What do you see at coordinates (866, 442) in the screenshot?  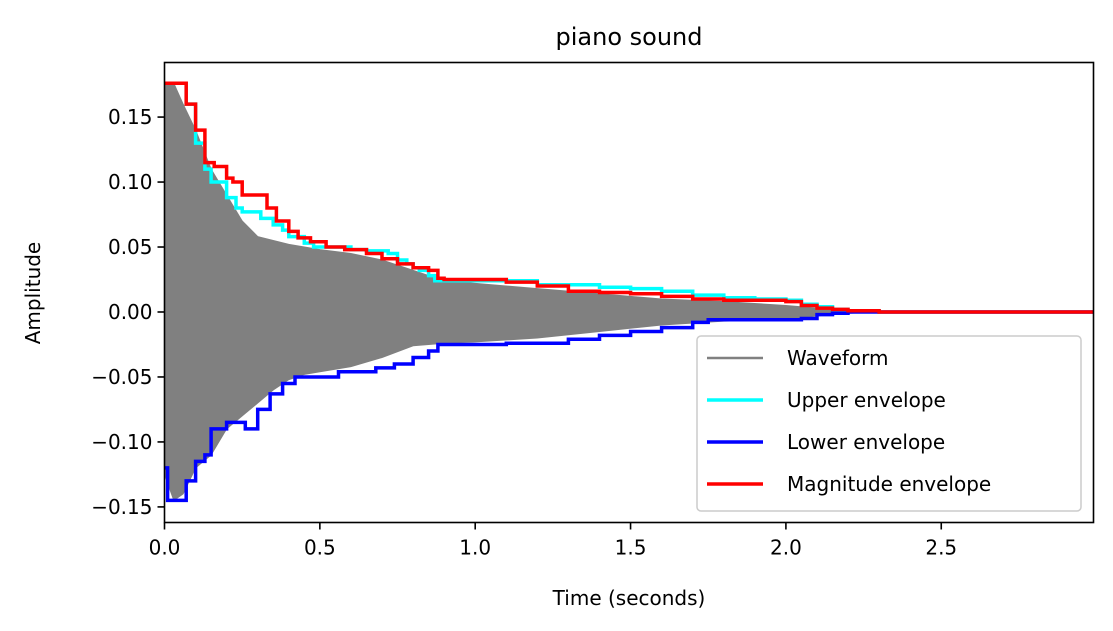 I see `legend-label: Lower envelope` at bounding box center [866, 442].